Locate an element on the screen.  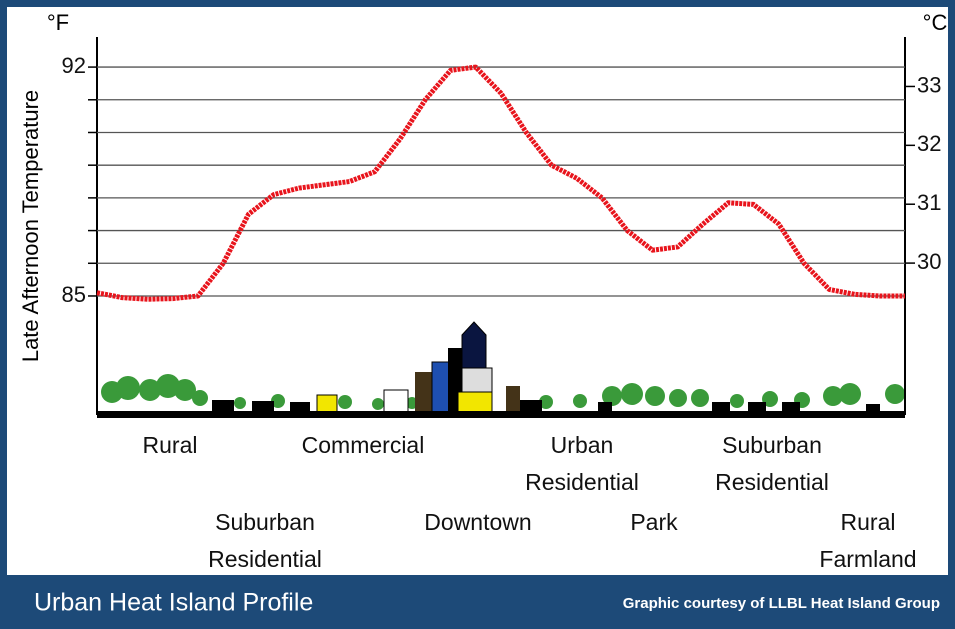
trees-left is located at coordinates (259, 392).